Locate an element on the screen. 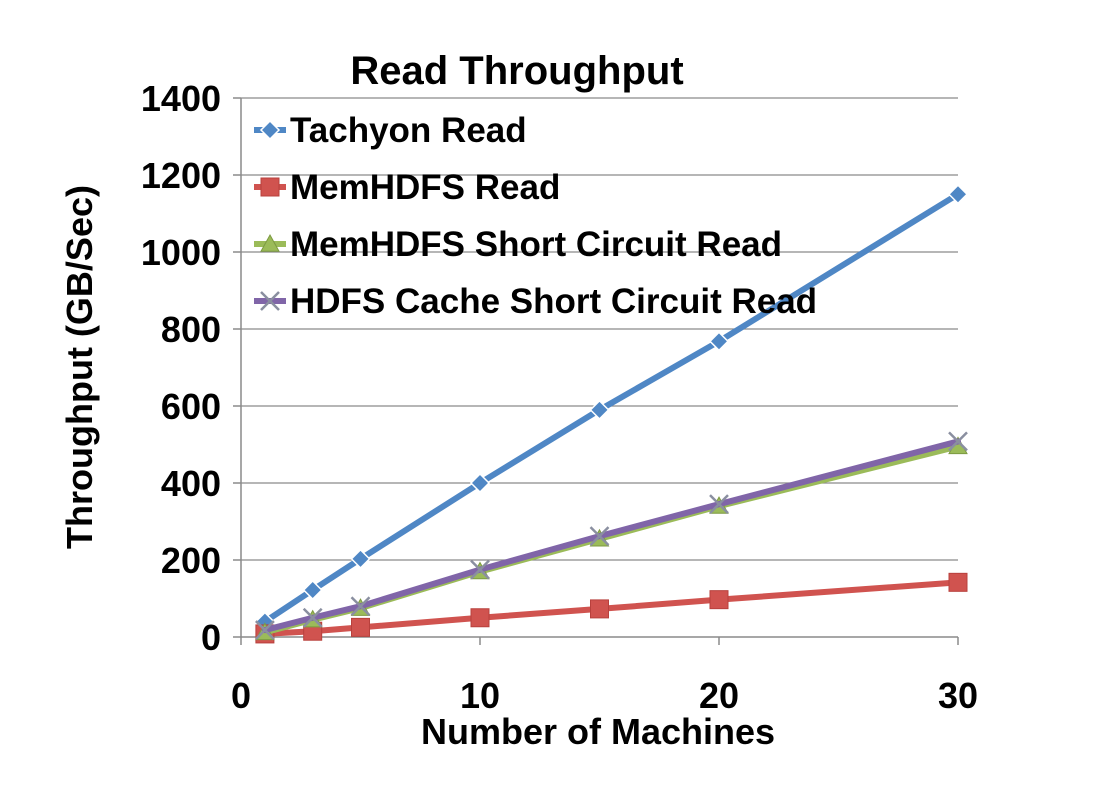  legend-label: HDFS Cache Short Circuit Read is located at coordinates (553, 301).